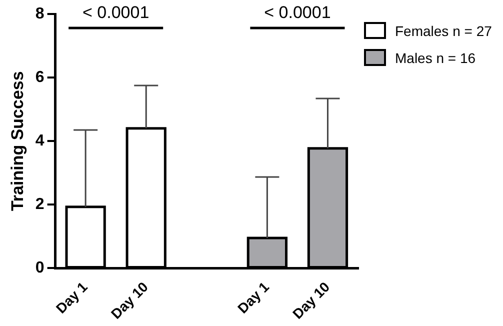  Describe the element at coordinates (39, 77) in the screenshot. I see `y-tick-label: 6` at that location.